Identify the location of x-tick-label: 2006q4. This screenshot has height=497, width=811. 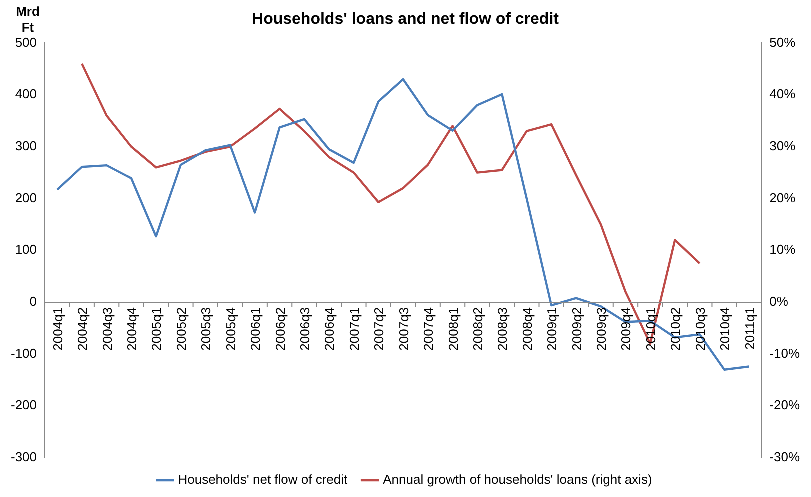
(330, 329).